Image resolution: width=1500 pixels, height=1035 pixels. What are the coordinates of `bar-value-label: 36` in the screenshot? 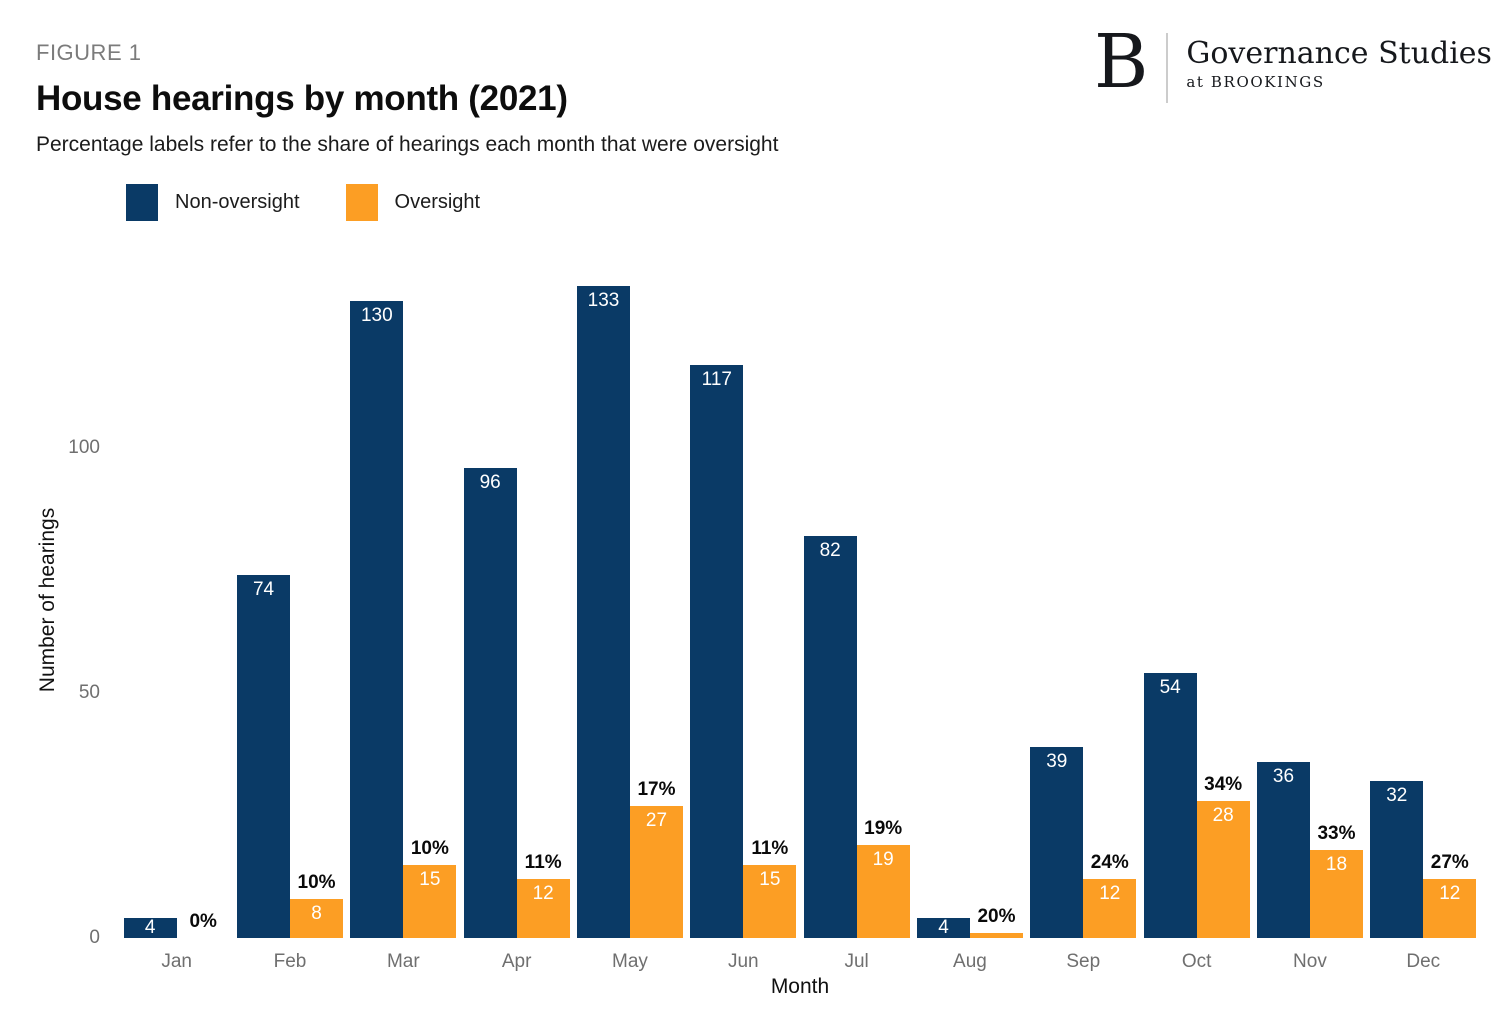 It's located at (1283, 776).